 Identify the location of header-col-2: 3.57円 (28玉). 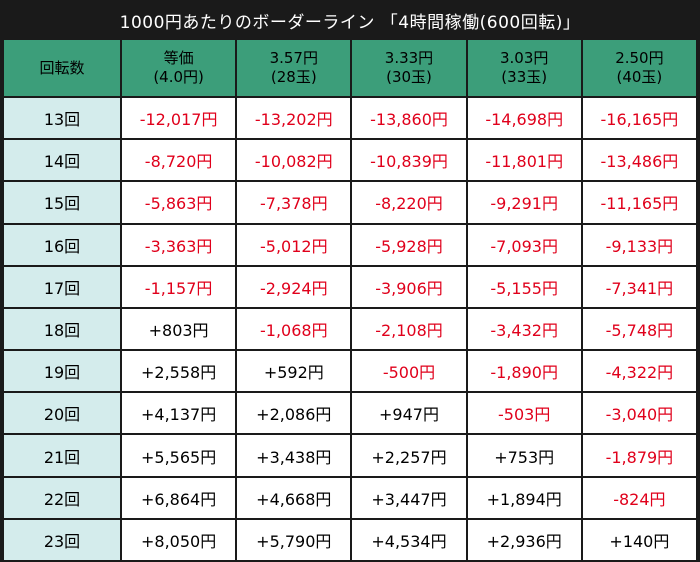
(294, 68).